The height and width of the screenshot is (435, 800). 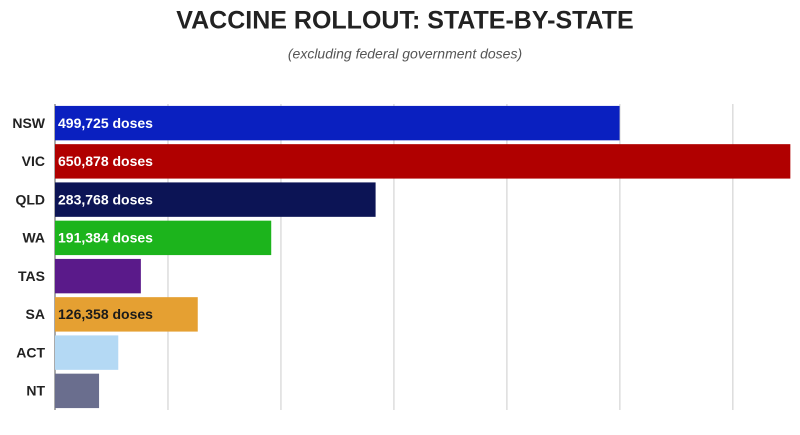 What do you see at coordinates (28, 123) in the screenshot?
I see `y-tick-label: NSW` at bounding box center [28, 123].